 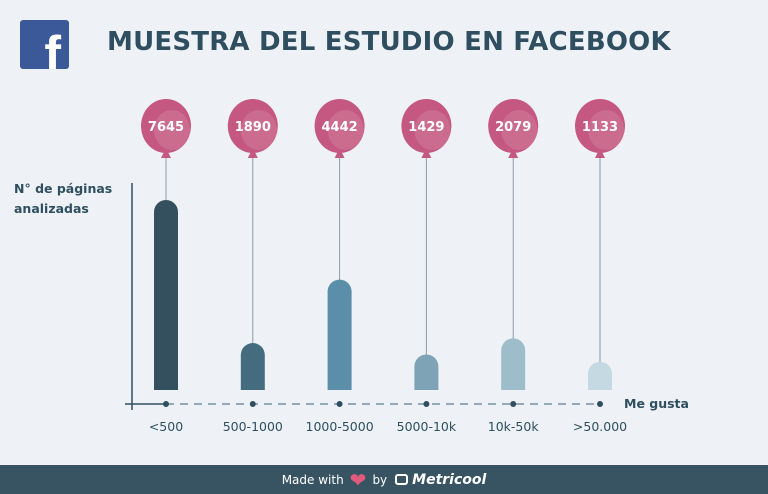 I want to click on tick-label: 500-1000, so click(x=253, y=426).